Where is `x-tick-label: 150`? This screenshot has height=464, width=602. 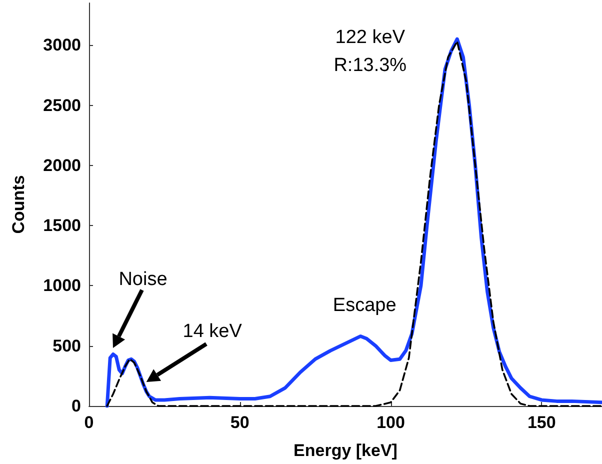
x-tick-label: 150 is located at coordinates (541, 422).